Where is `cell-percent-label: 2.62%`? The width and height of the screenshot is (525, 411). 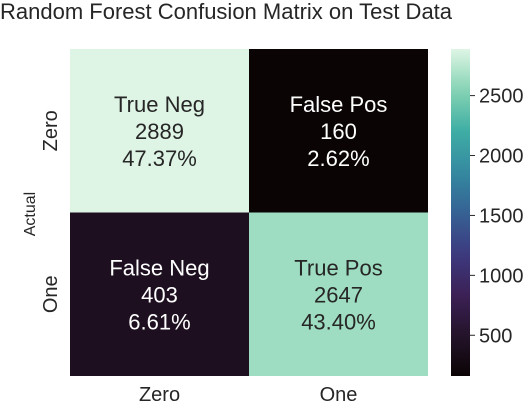 cell-percent-label: 2.62% is located at coordinates (338, 158).